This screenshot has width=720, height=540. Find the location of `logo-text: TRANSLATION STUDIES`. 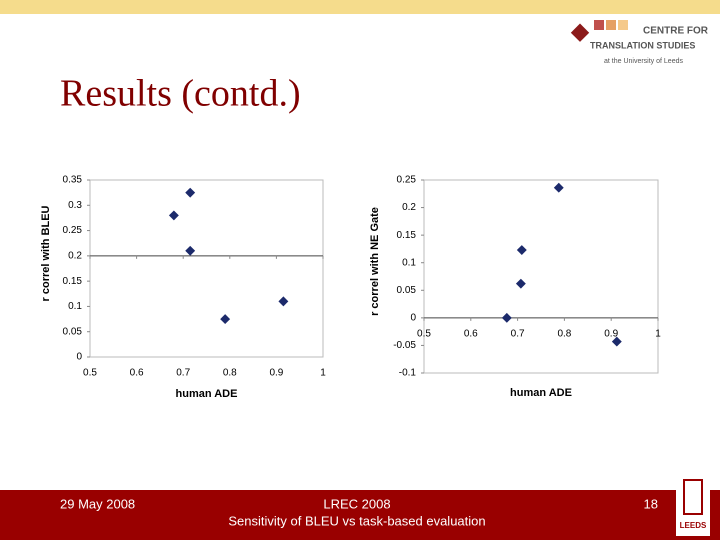

logo-text: TRANSLATION STUDIES is located at coordinates (642, 45).